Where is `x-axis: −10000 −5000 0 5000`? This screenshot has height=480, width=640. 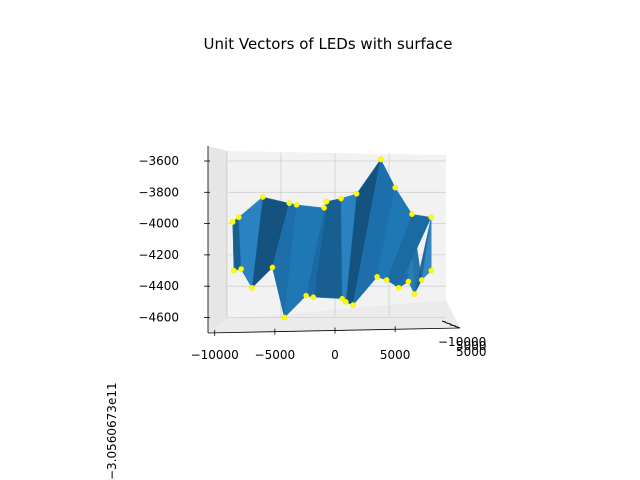 x-axis: −10000 −5000 0 5000 is located at coordinates (326, 344).